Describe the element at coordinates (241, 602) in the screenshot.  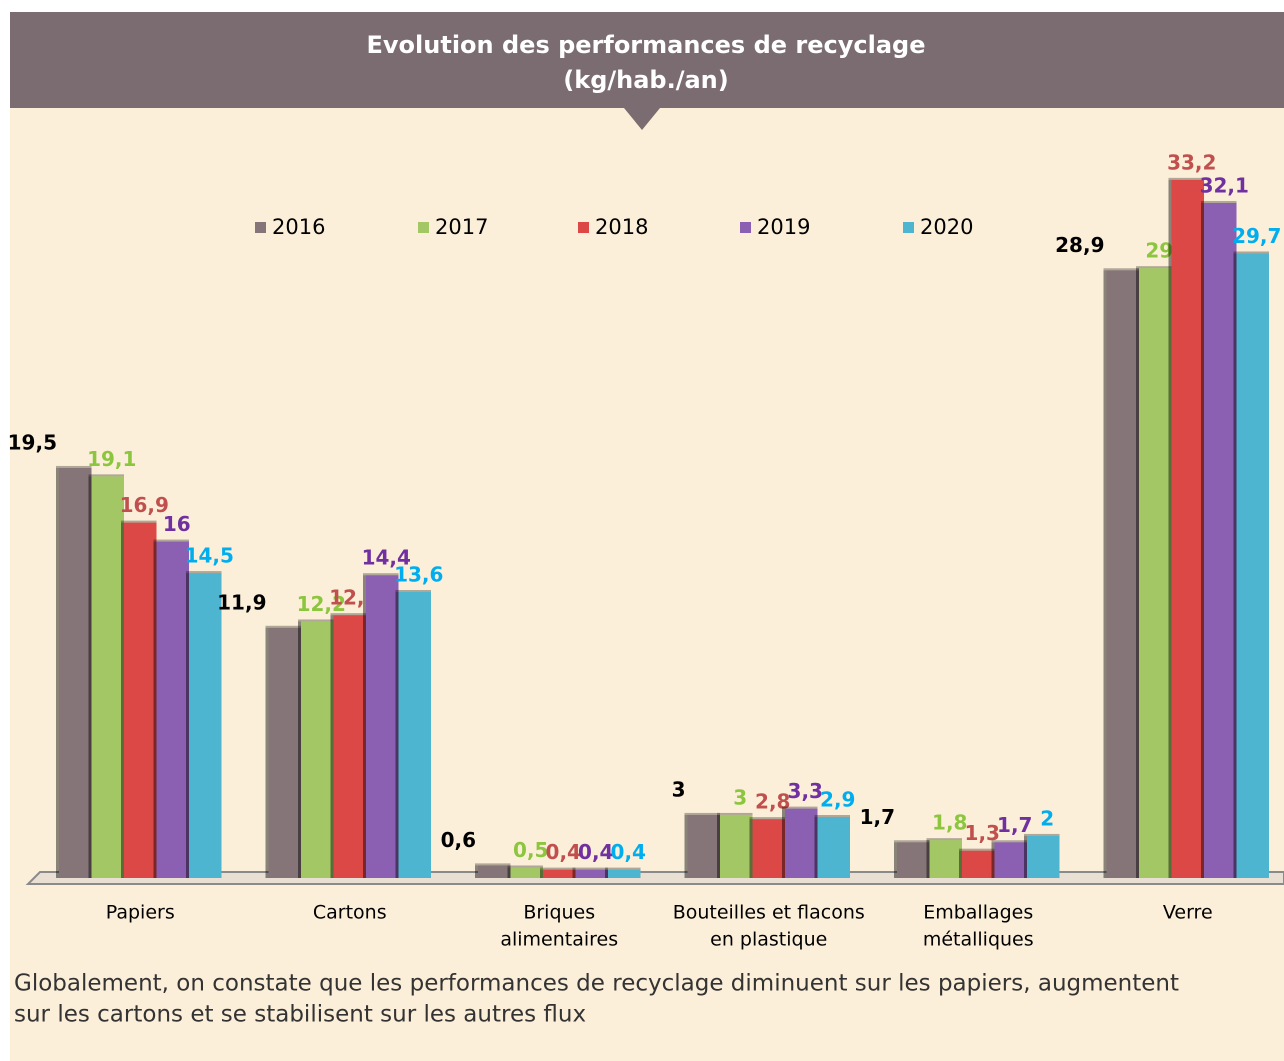
I see `value-label: 11,9` at that location.